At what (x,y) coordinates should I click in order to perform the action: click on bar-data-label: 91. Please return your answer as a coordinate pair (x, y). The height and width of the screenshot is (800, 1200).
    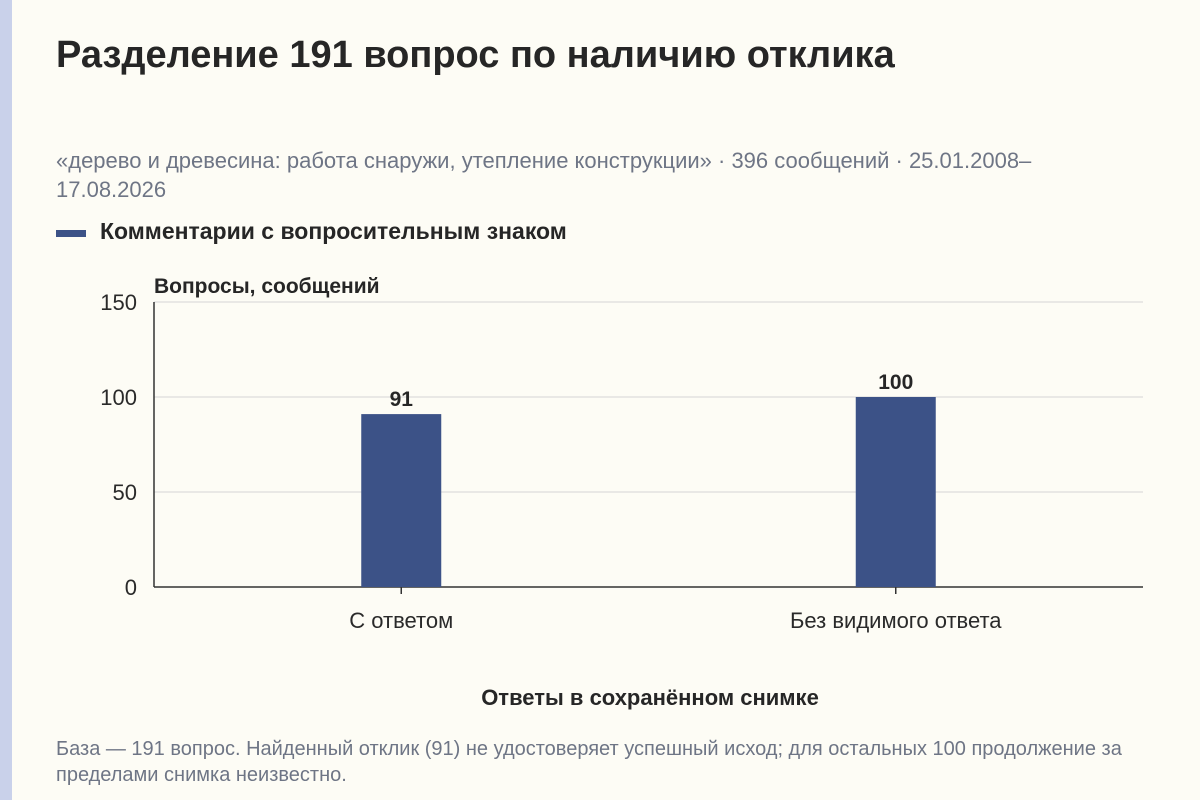
    Looking at the image, I should click on (402, 399).